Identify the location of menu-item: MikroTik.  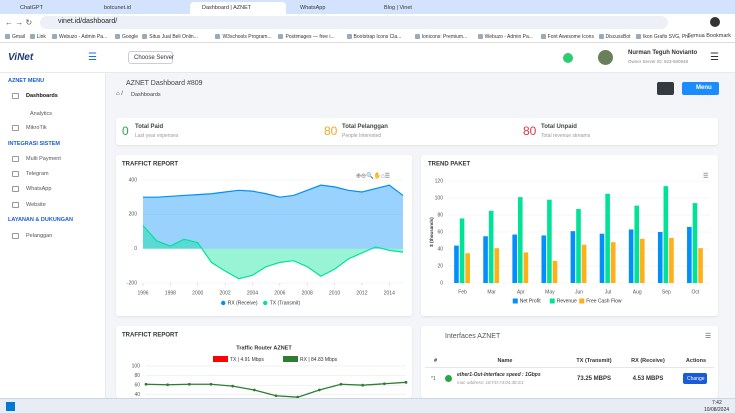
(36, 128).